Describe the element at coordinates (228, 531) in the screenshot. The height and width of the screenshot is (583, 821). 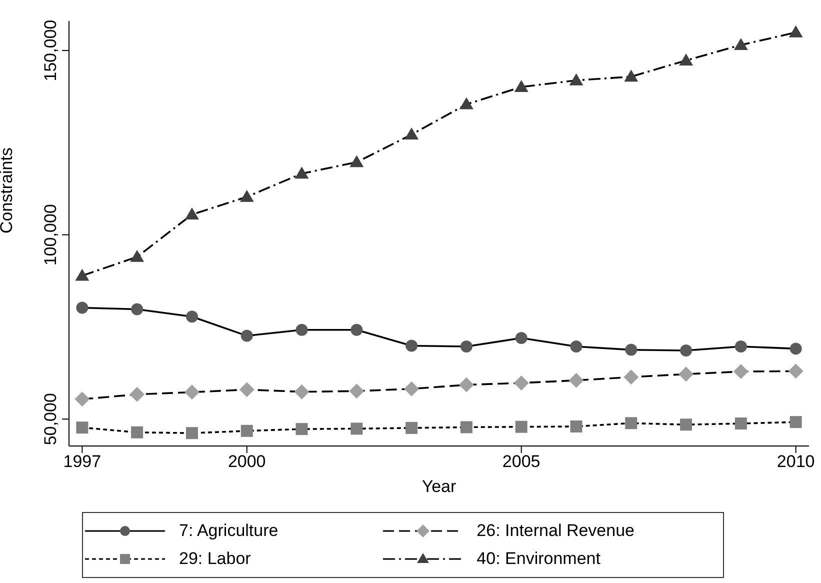
I see `legend-label: 7: Agriculture` at that location.